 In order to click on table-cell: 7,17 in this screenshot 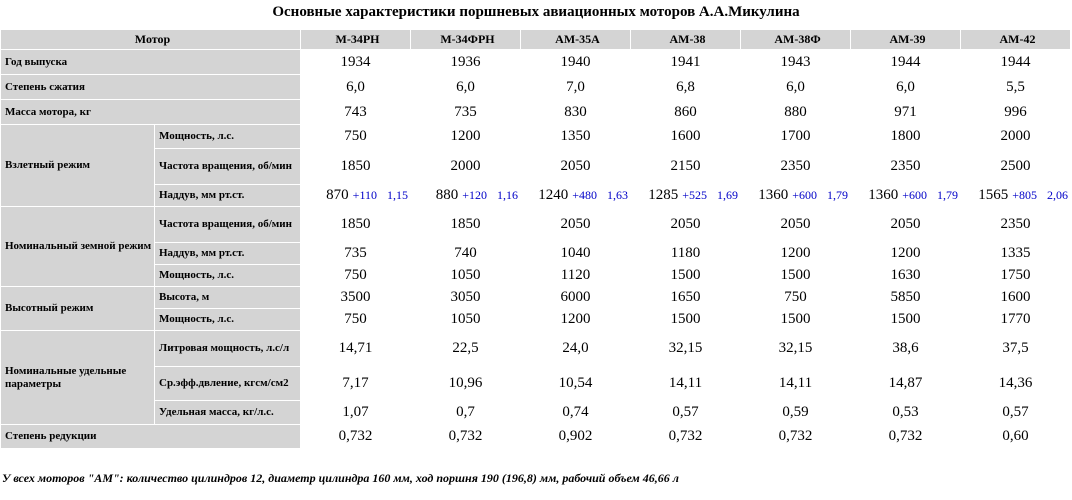, I will do `click(355, 383)`.